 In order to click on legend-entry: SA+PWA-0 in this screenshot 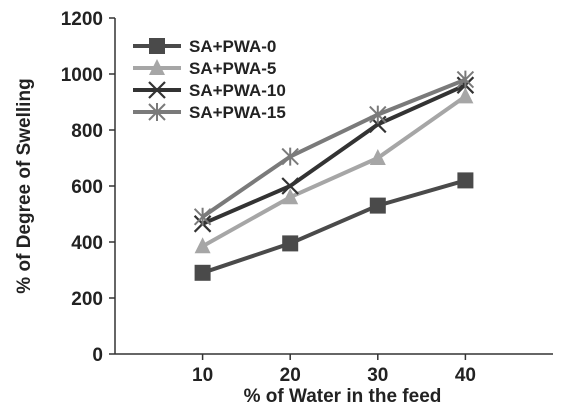, I will do `click(204, 46)`.